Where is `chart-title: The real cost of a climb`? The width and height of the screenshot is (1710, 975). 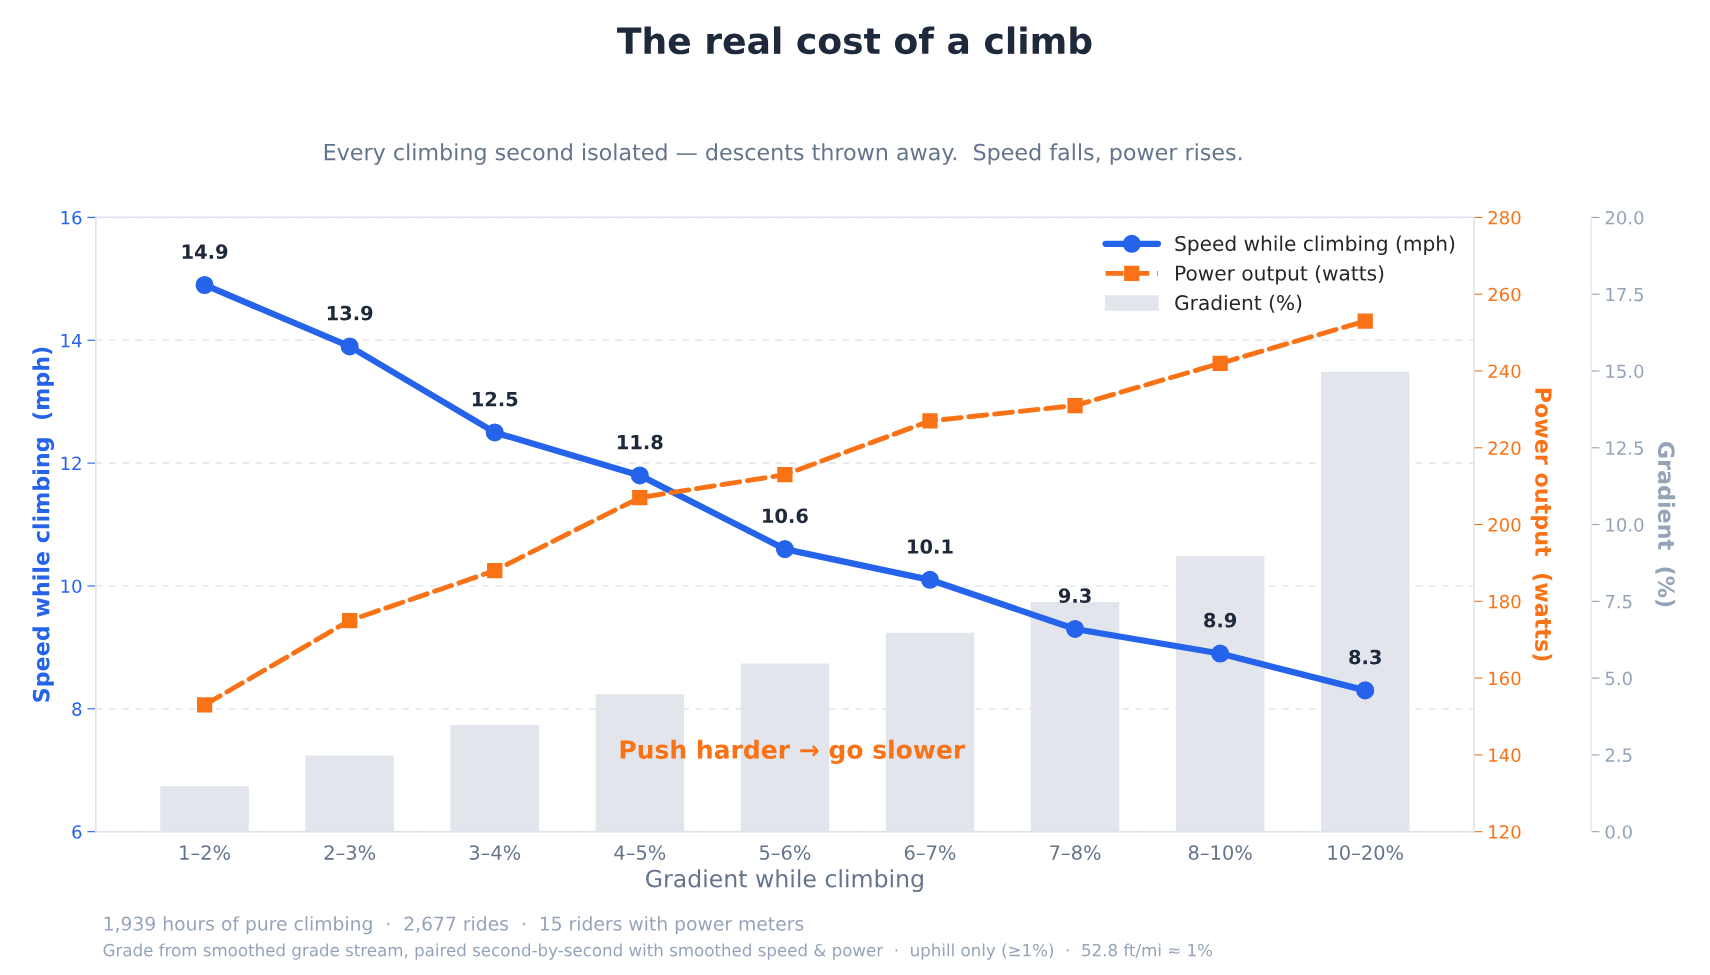
chart-title: The real cost of a climb is located at coordinates (854, 40).